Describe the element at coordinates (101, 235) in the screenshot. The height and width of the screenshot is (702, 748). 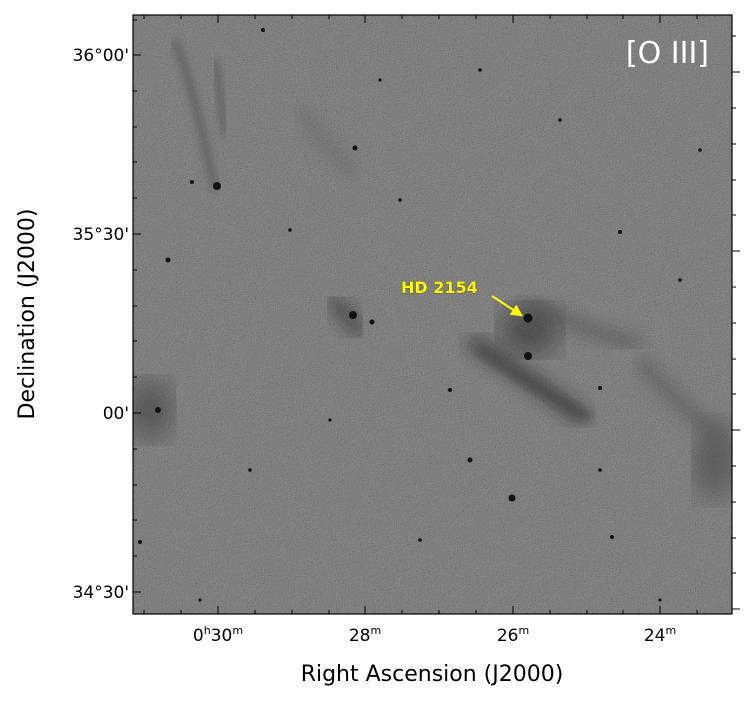
I see `y-tick-label: 35°30'` at that location.